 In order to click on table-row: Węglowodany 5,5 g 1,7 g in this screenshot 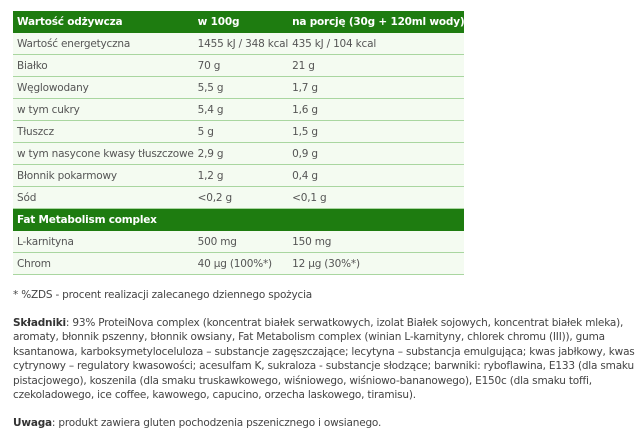, I will do `click(239, 87)`.